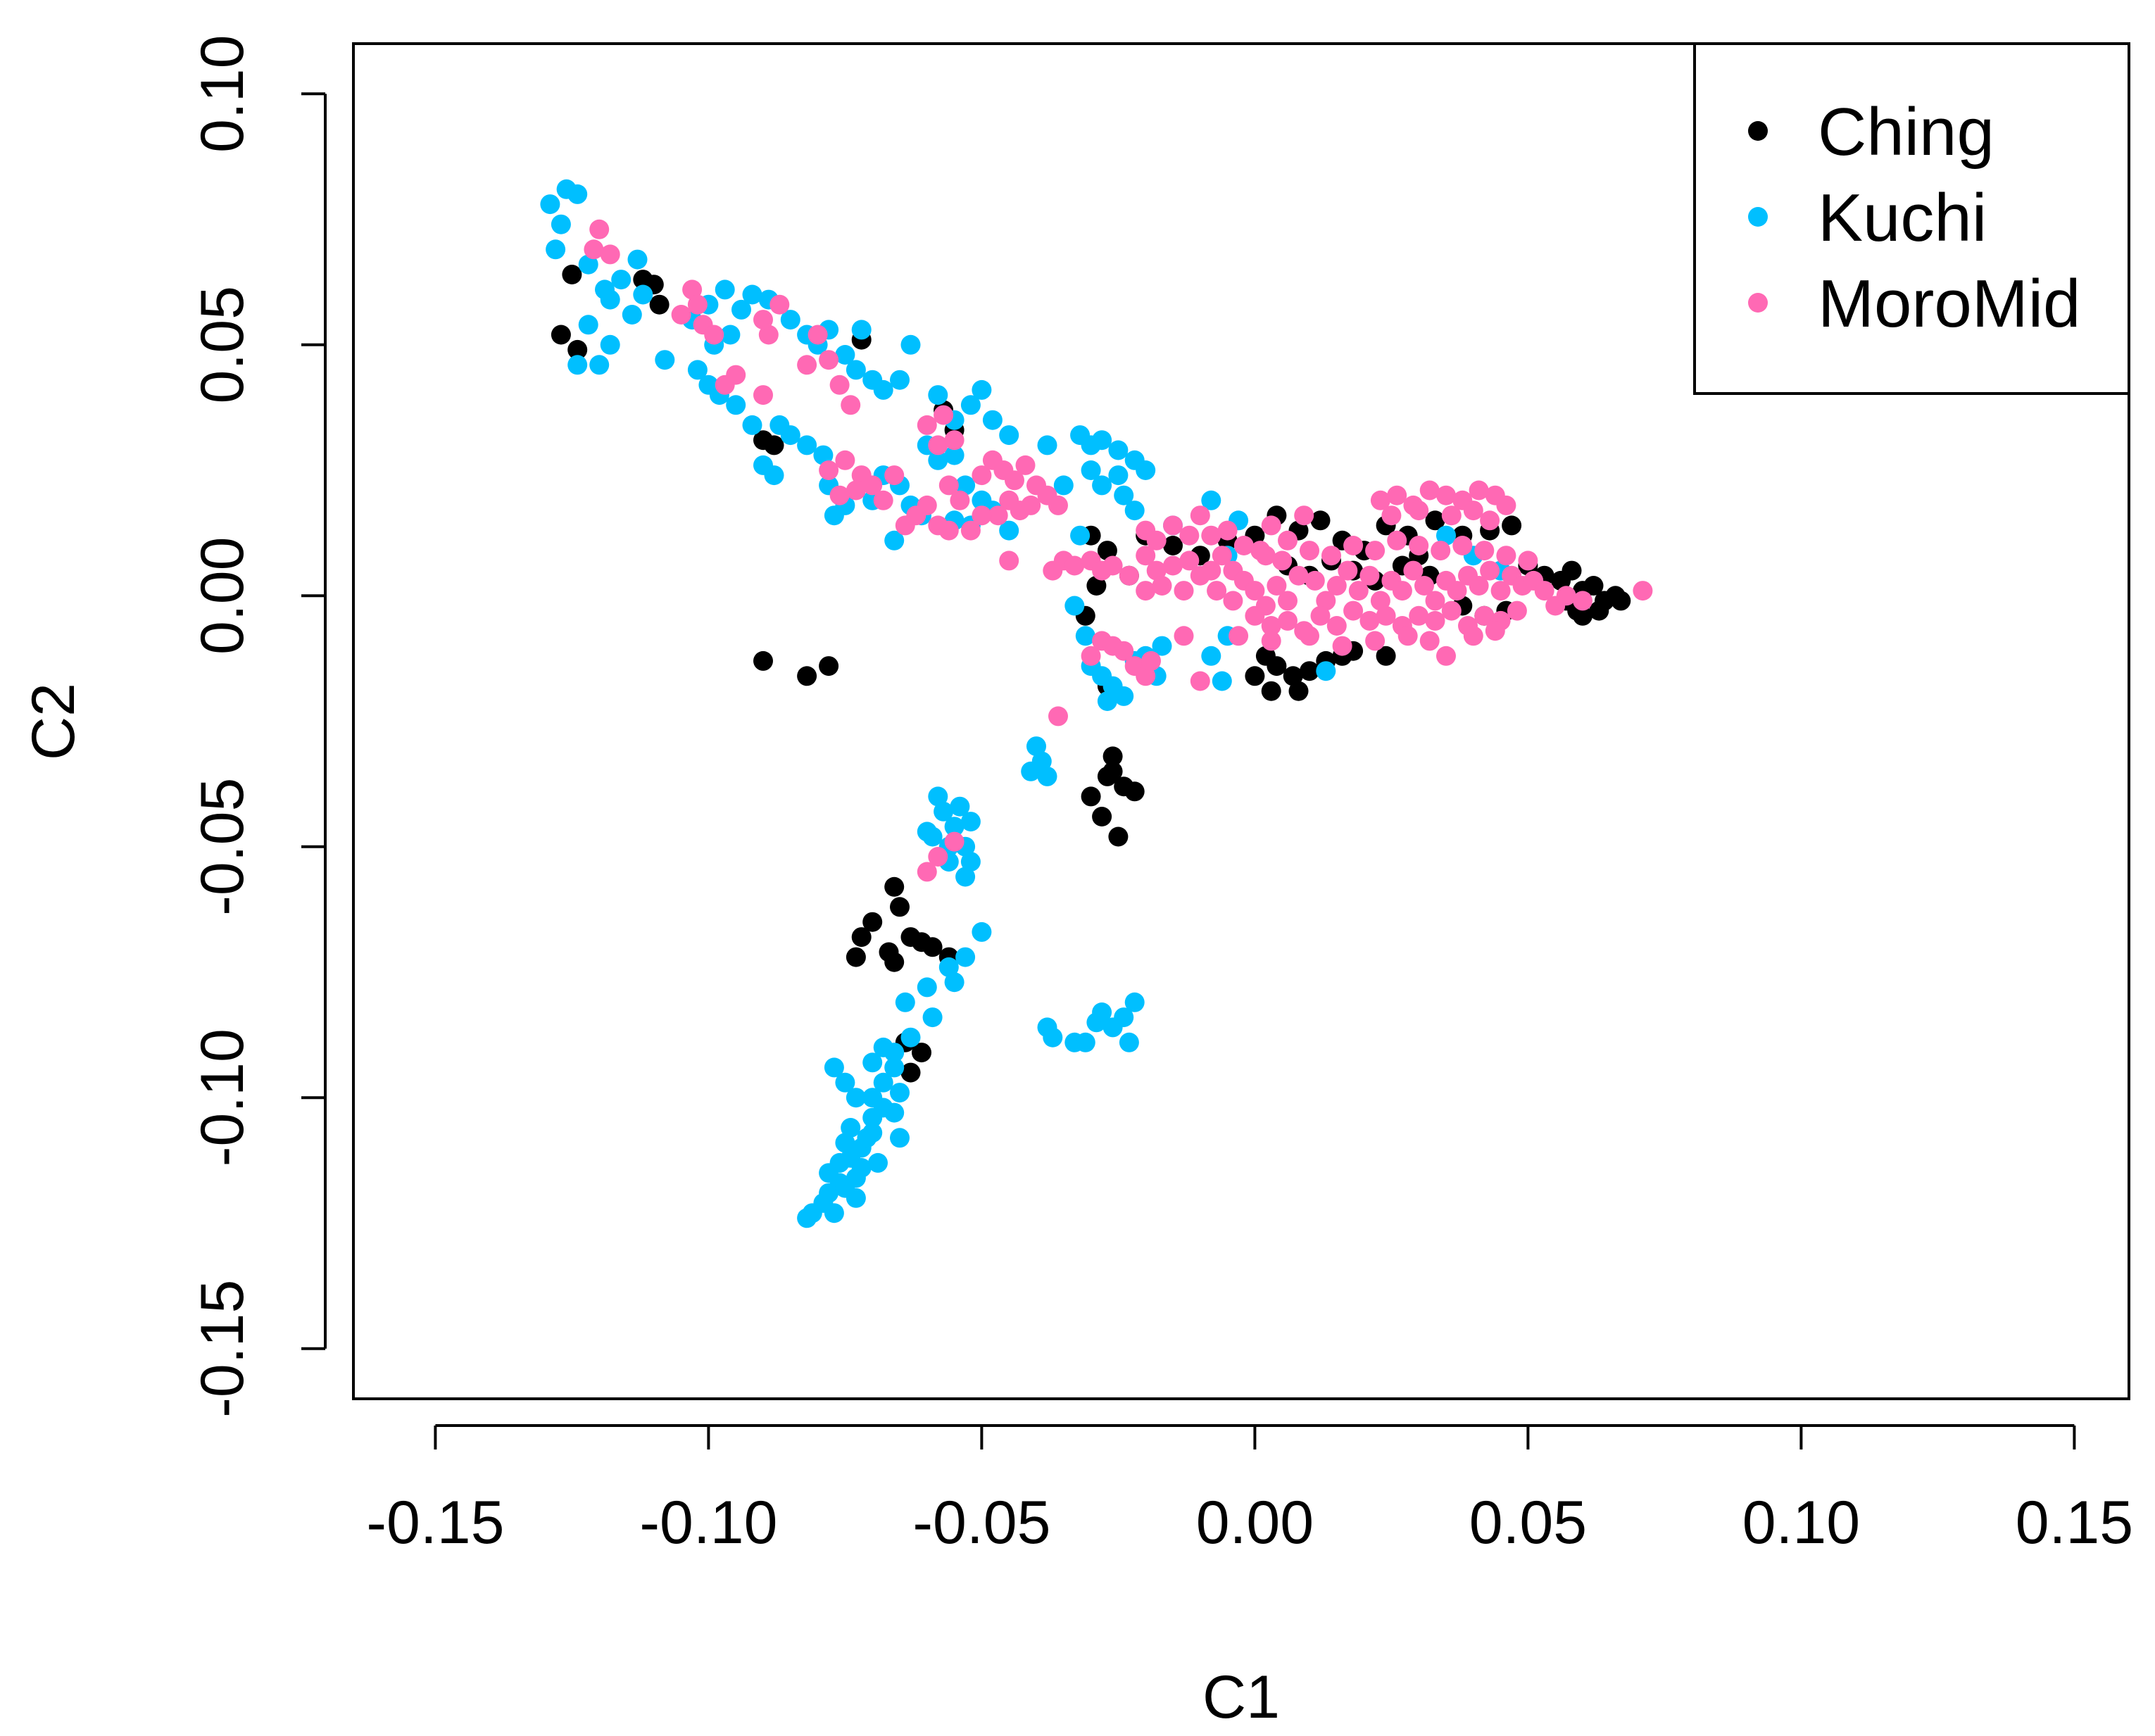  I want to click on x-tick-label: 0.00, so click(1255, 1522).